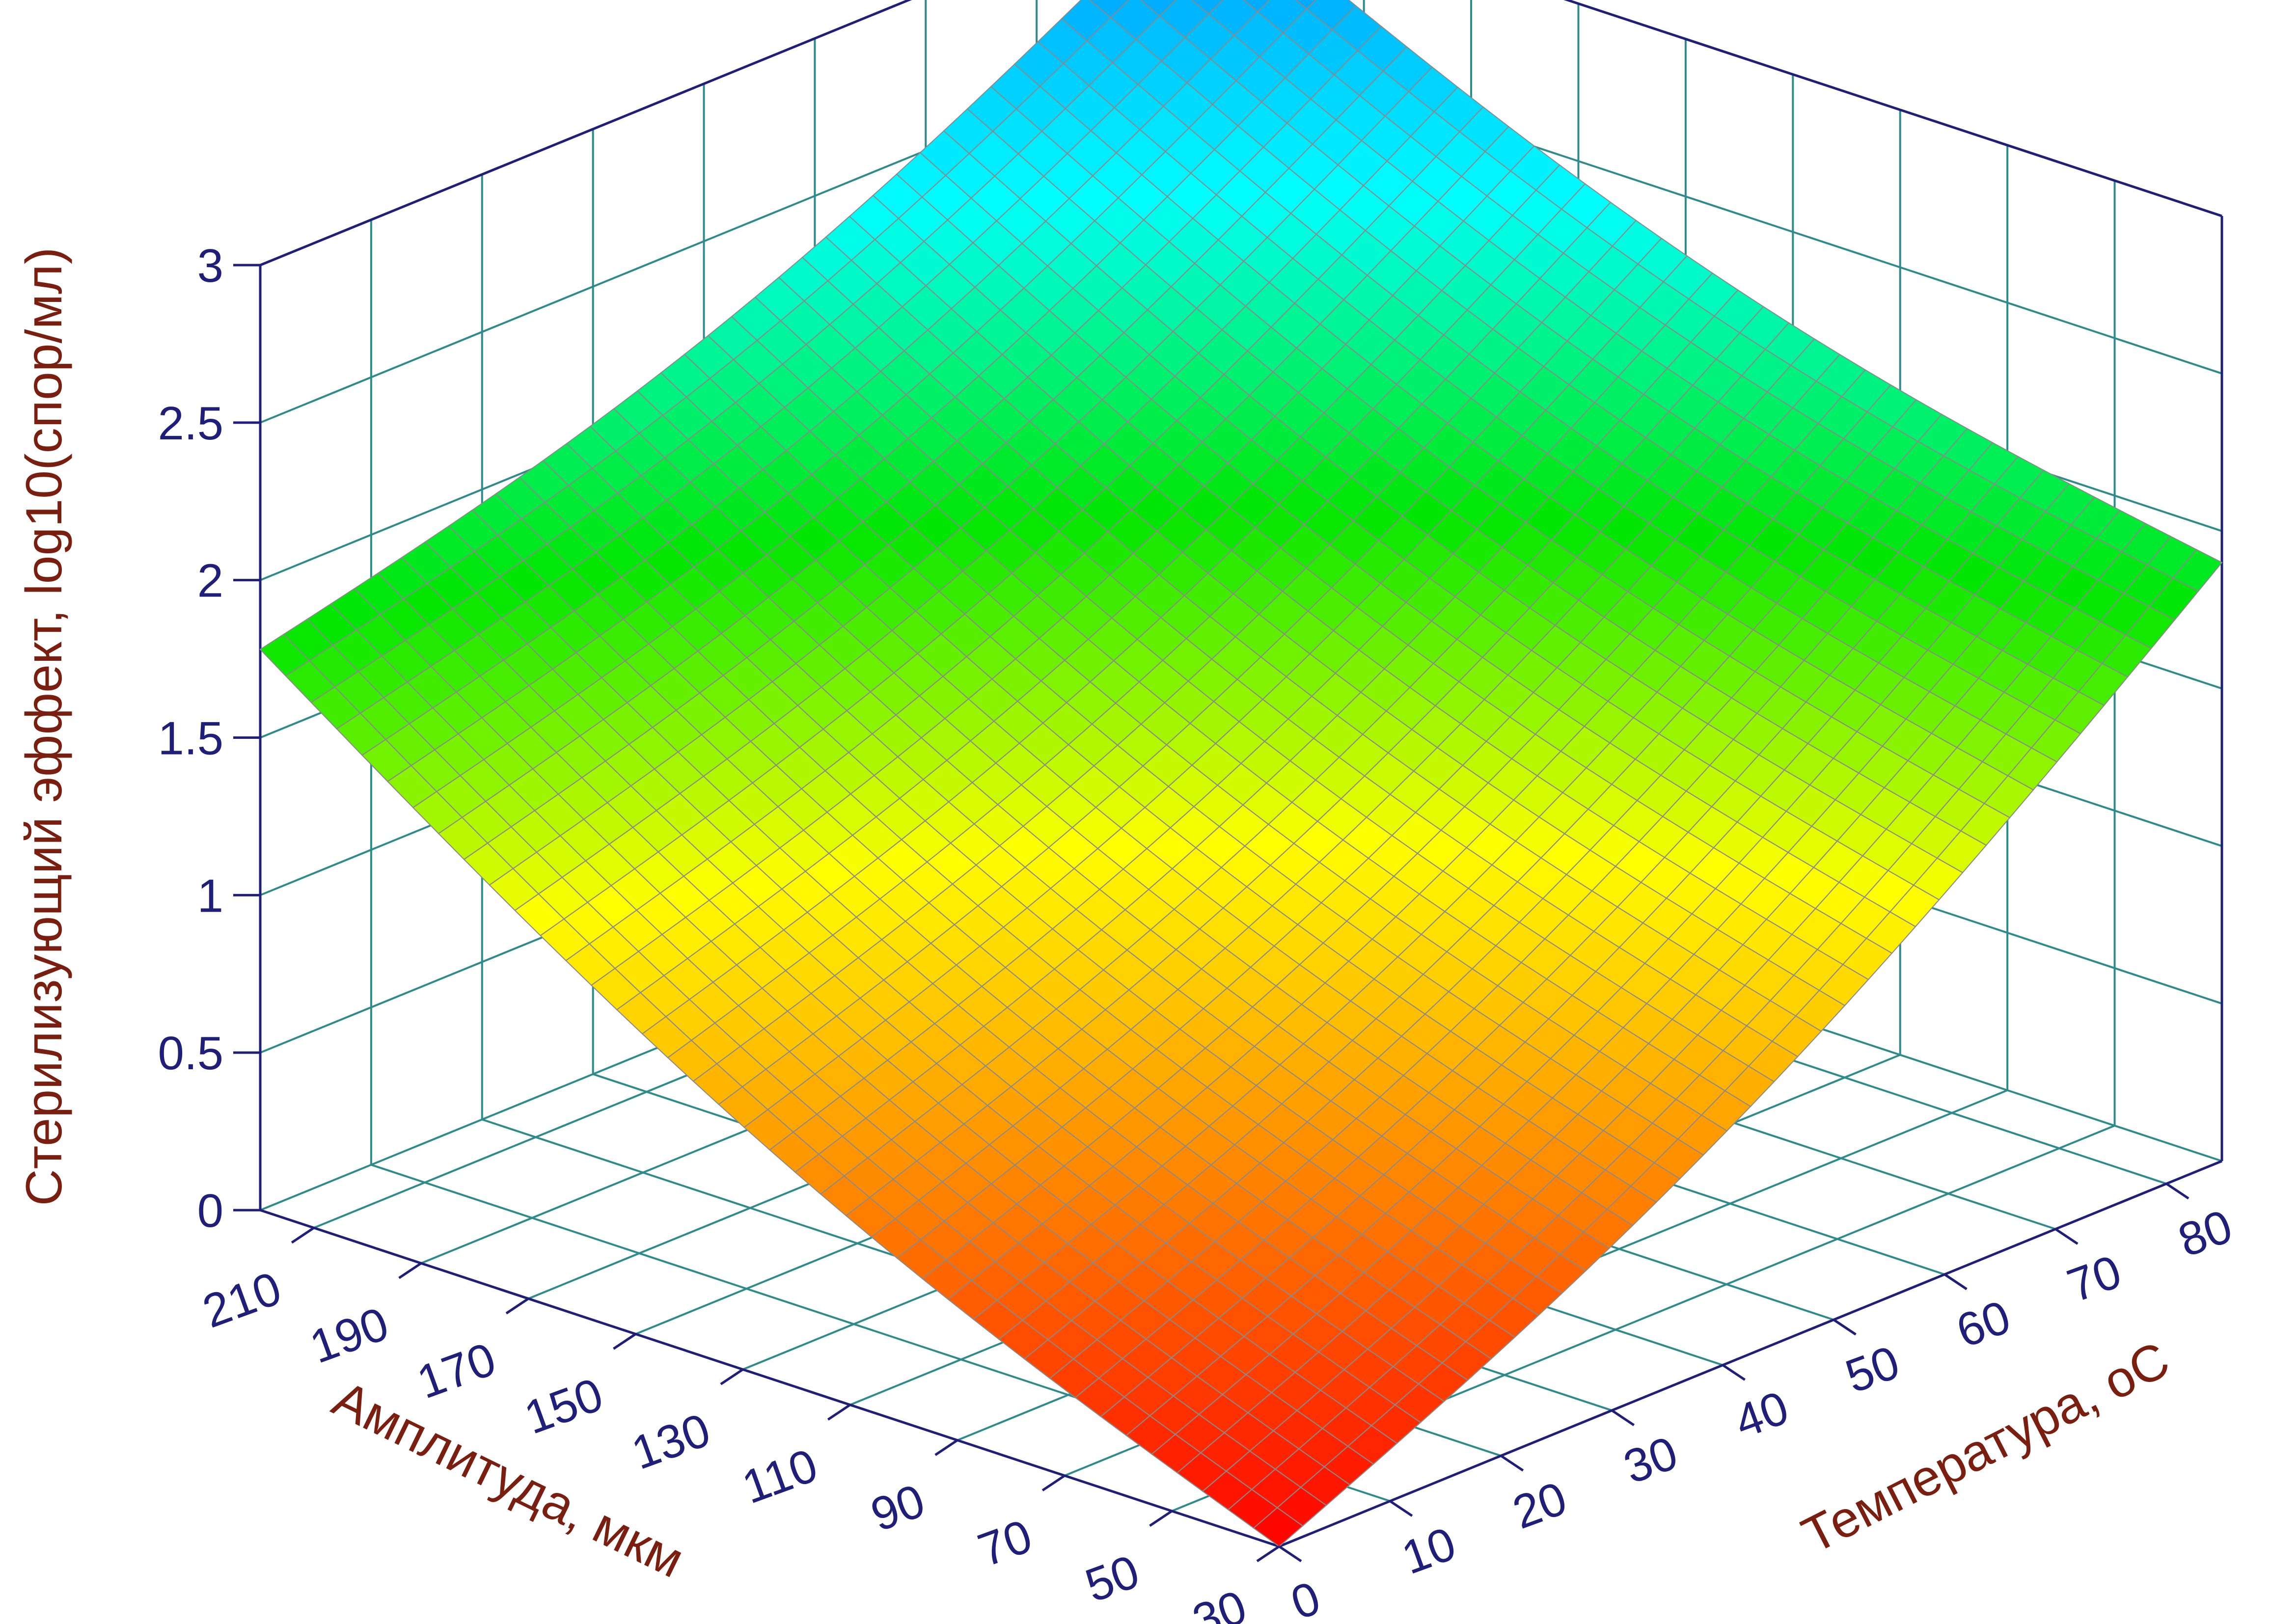 This screenshot has width=2271, height=1624. What do you see at coordinates (1872, 1369) in the screenshot?
I see `y-tick-label-5: 50` at bounding box center [1872, 1369].